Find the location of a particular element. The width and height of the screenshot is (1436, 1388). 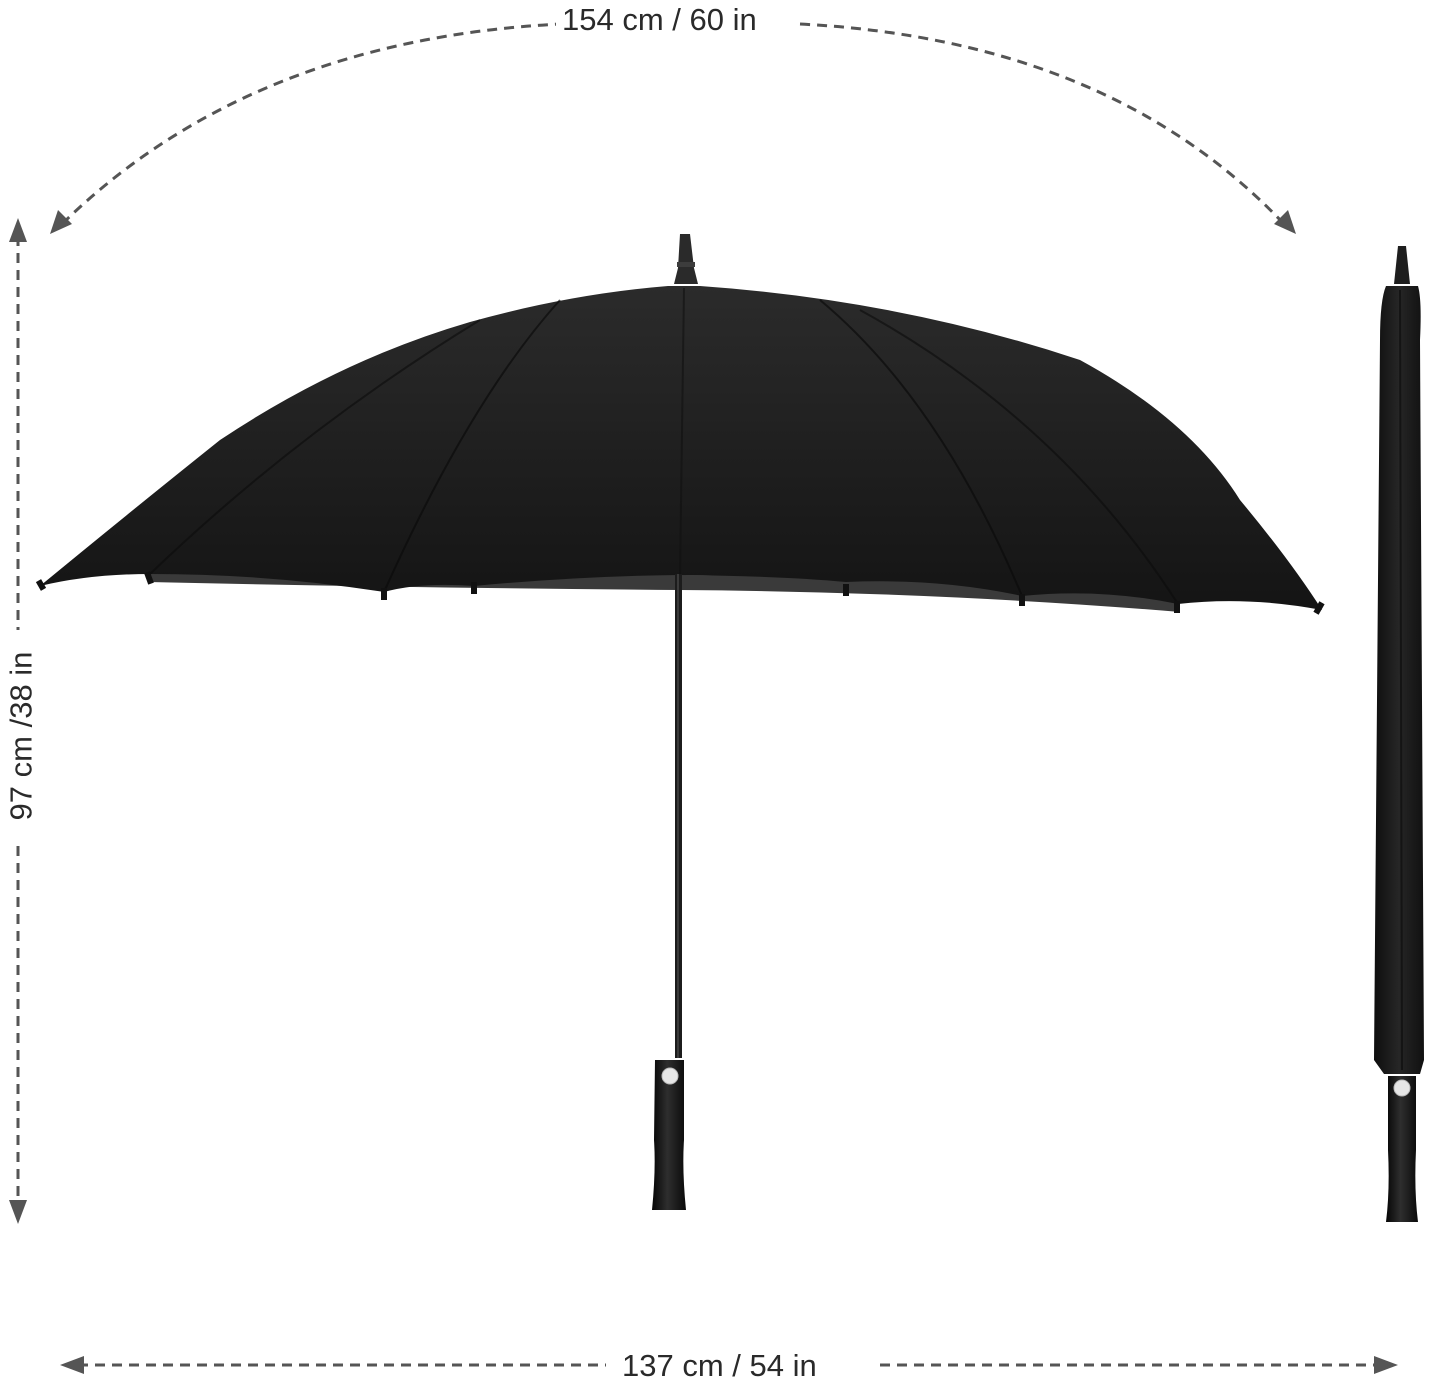

arrow-head-down is located at coordinates (18, 1212).